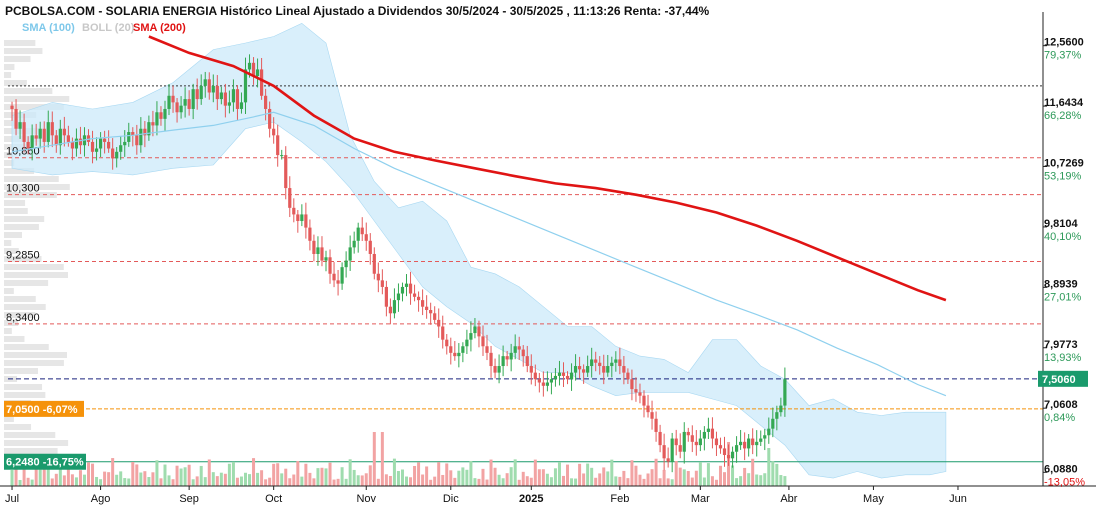 The width and height of the screenshot is (1096, 512). Describe the element at coordinates (45, 461) in the screenshot. I see `green-level-tag` at that location.